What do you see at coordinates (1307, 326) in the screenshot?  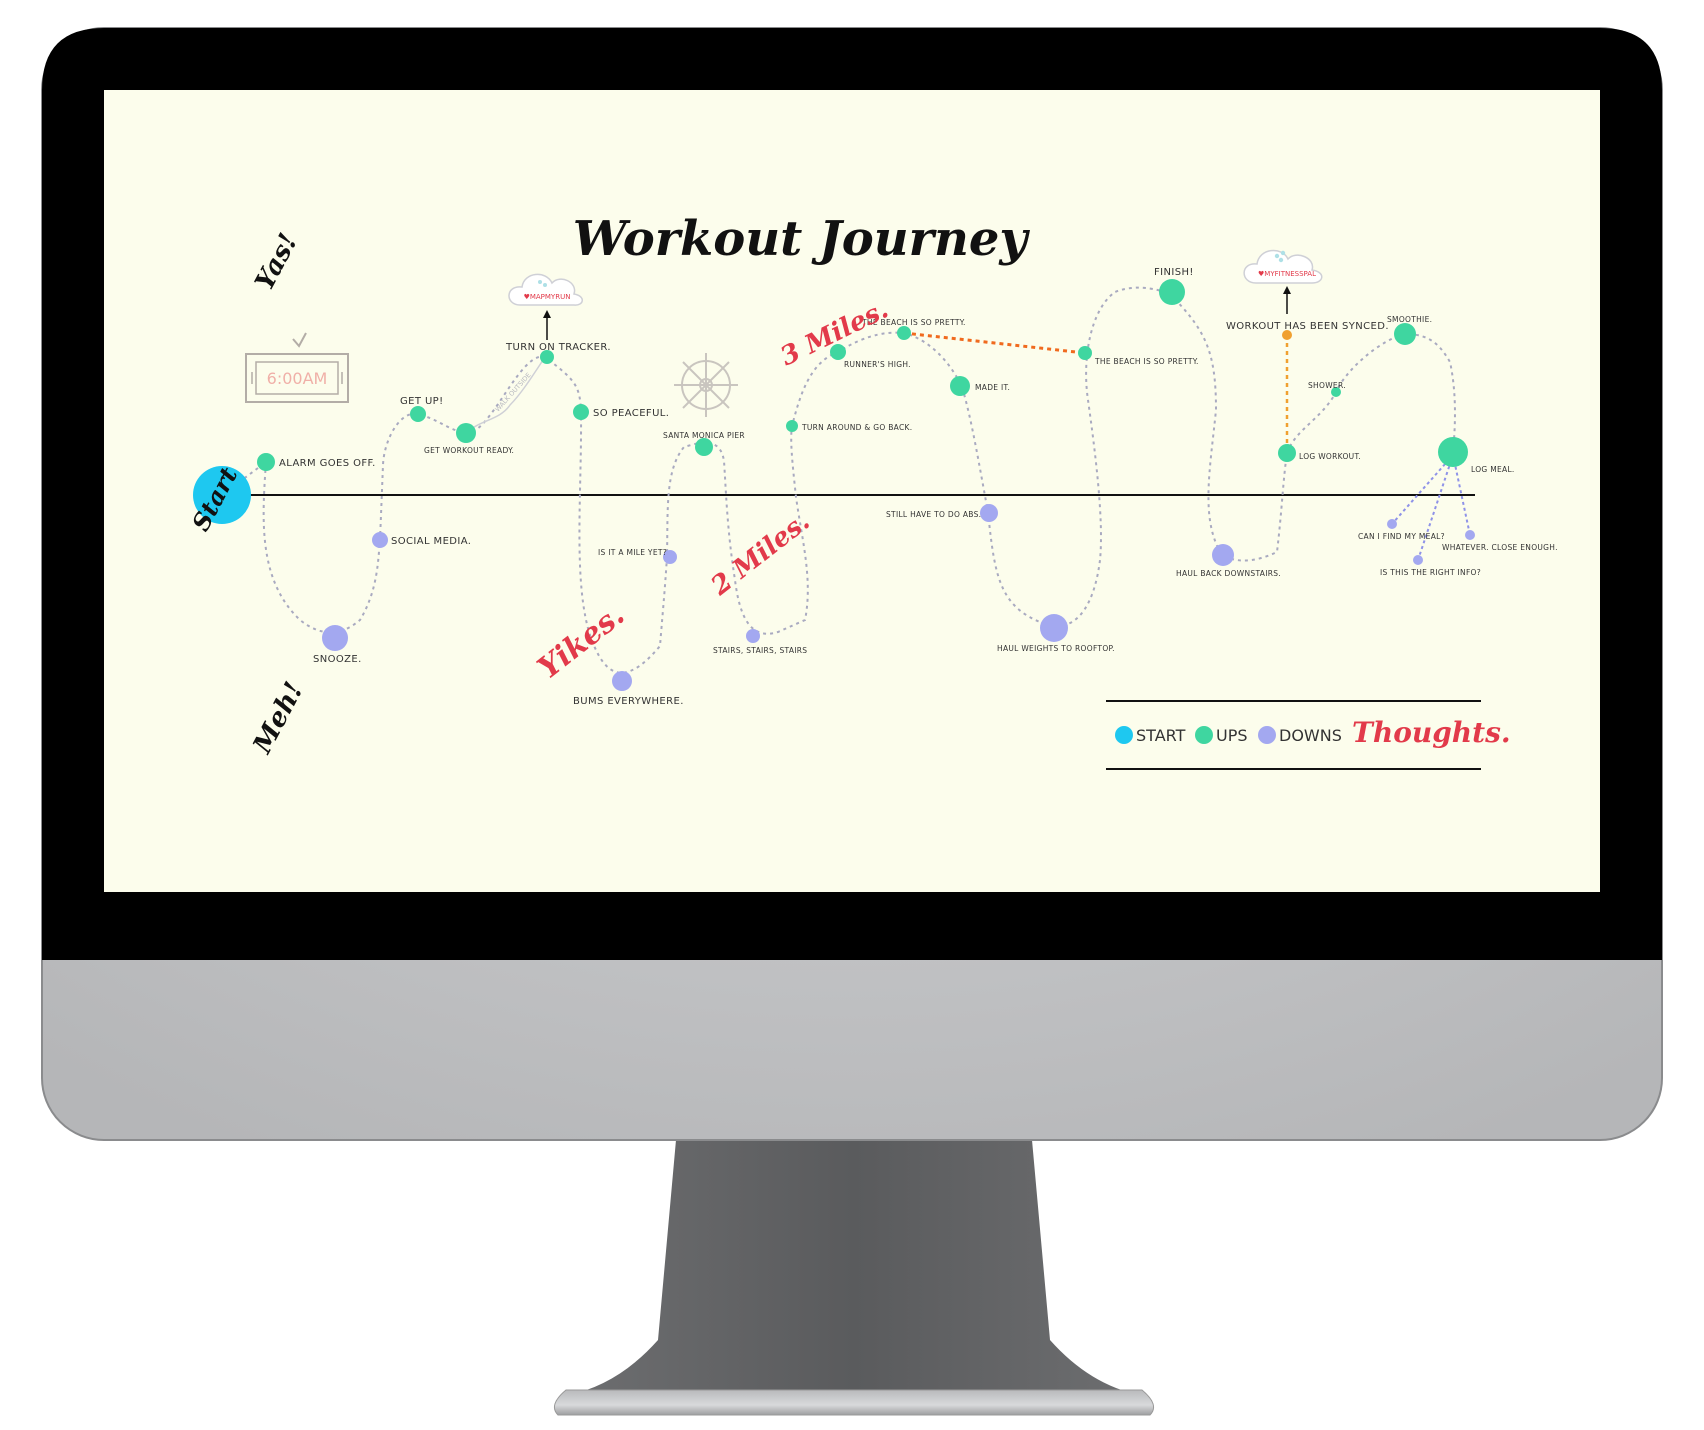 I see `label-synced: WORKOUT HAS BEEN SYNCED.` at bounding box center [1307, 326].